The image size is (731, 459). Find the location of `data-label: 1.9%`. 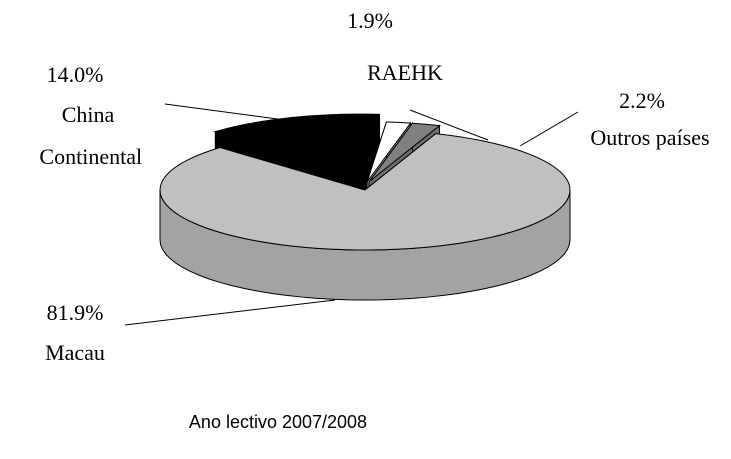

data-label: 1.9% is located at coordinates (370, 20).